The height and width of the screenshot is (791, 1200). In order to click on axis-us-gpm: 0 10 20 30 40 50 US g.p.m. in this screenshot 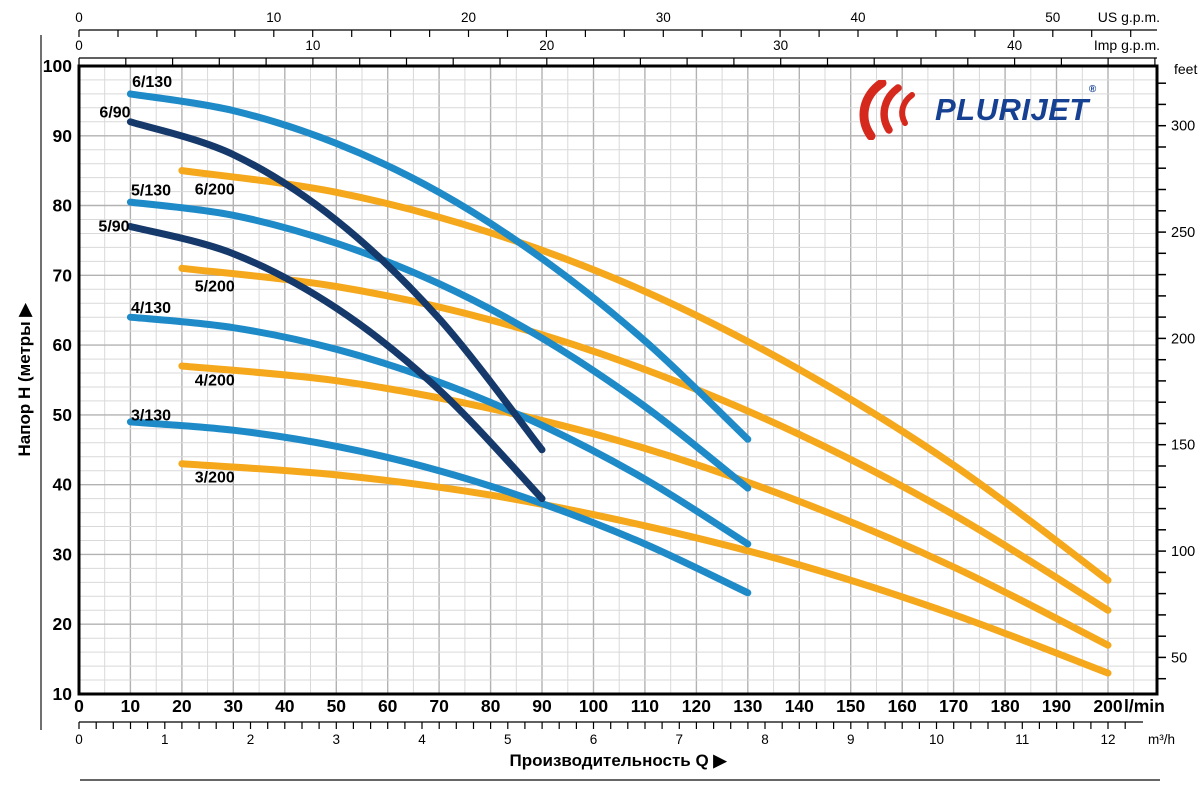, I will do `click(617, 23)`.